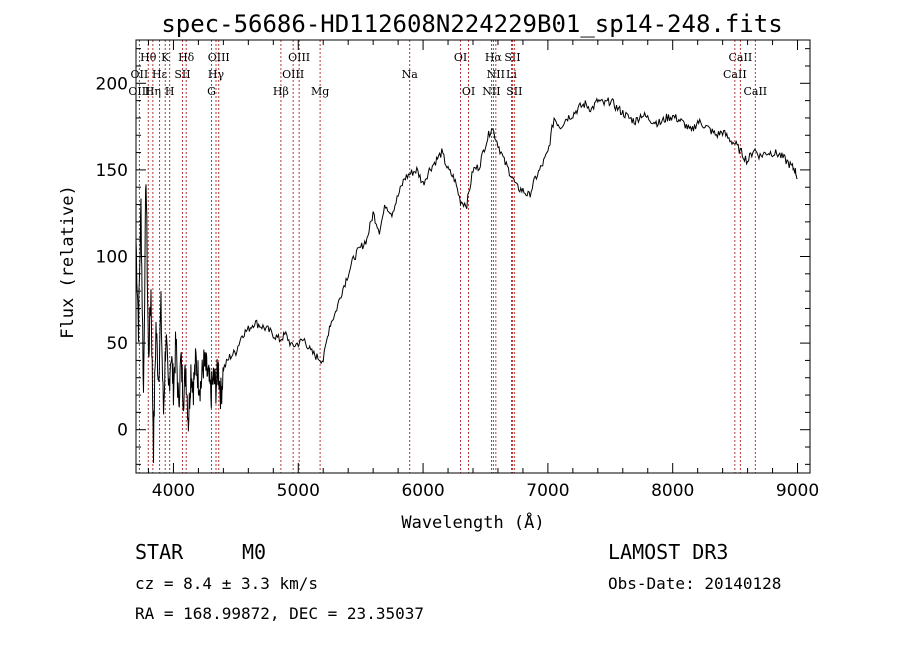  Describe the element at coordinates (797, 491) in the screenshot. I see `x-tick-label: 9000` at that location.